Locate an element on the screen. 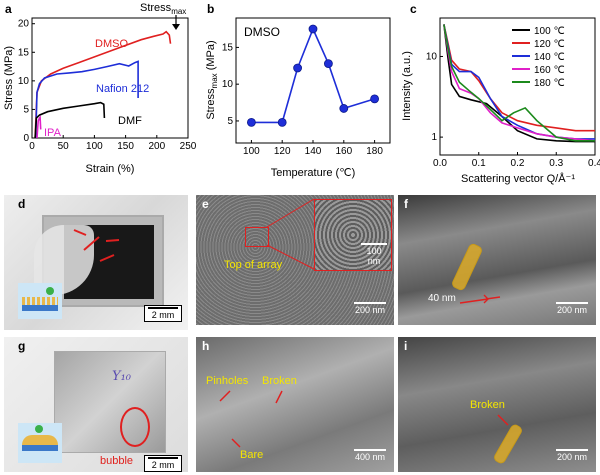  panel-a-label: a is located at coordinates (8, 9).